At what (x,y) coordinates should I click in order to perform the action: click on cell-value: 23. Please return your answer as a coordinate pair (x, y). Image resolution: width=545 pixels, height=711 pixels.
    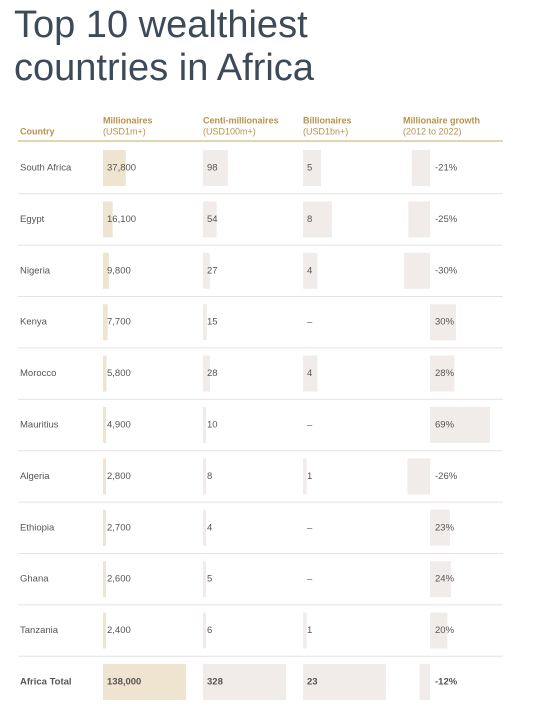
    Looking at the image, I should click on (312, 682).